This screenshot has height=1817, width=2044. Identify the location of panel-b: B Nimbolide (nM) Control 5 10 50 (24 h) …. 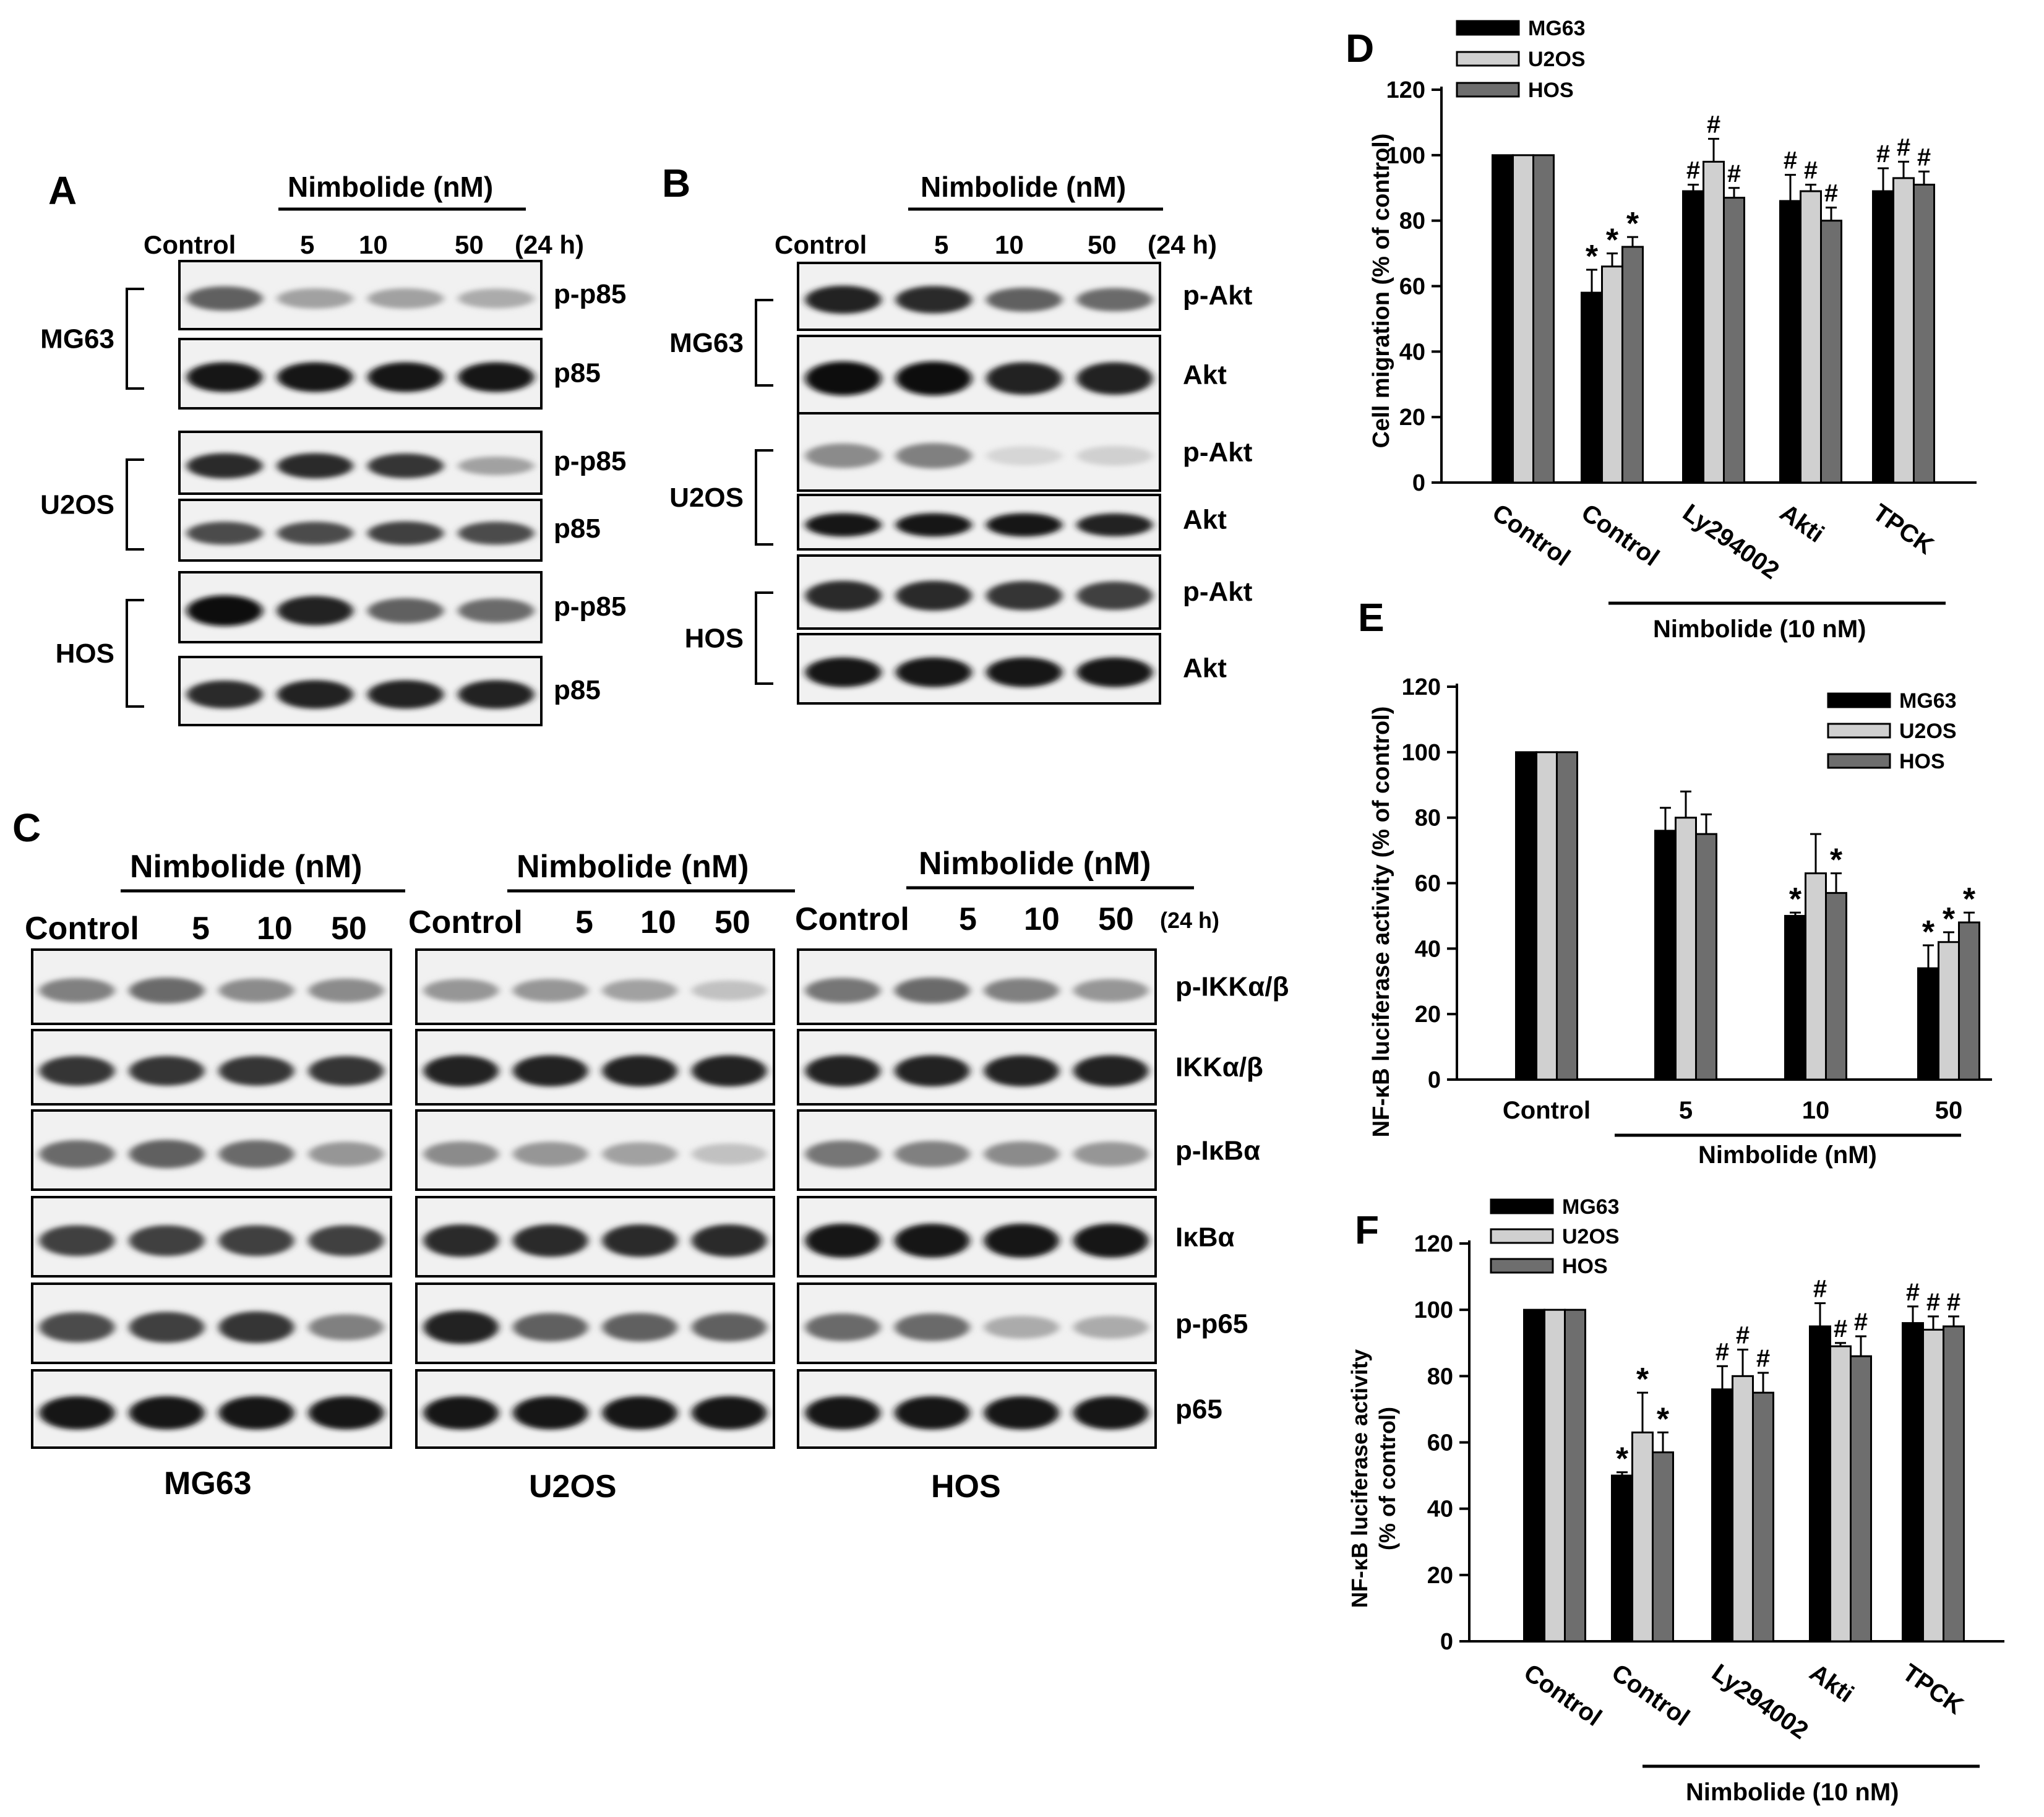
(957, 433).